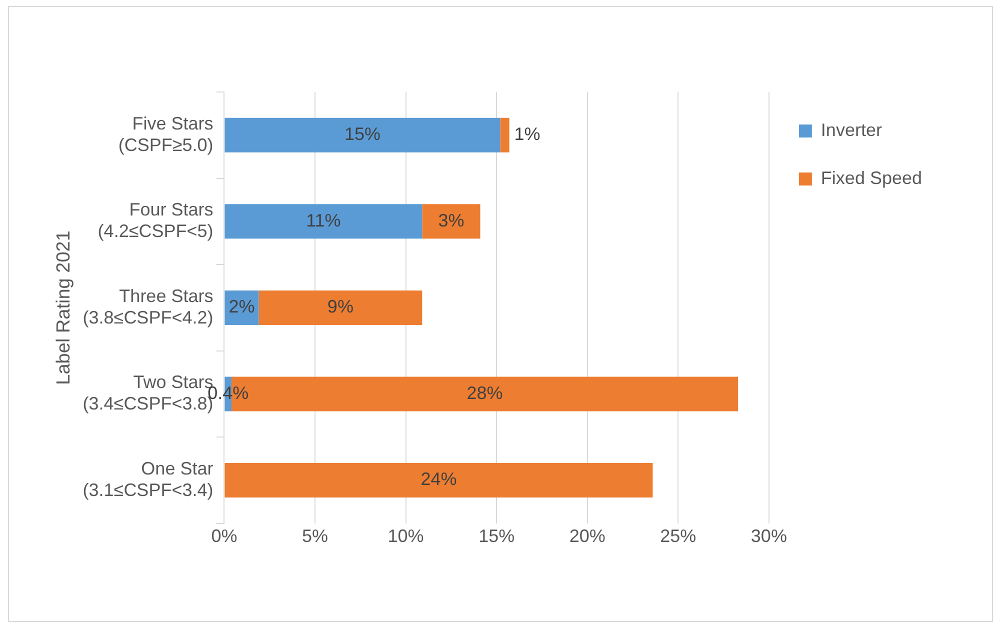 Image resolution: width=995 pixels, height=624 pixels. Describe the element at coordinates (64, 307) in the screenshot. I see `y-axis-title: Label Rating 2021` at that location.